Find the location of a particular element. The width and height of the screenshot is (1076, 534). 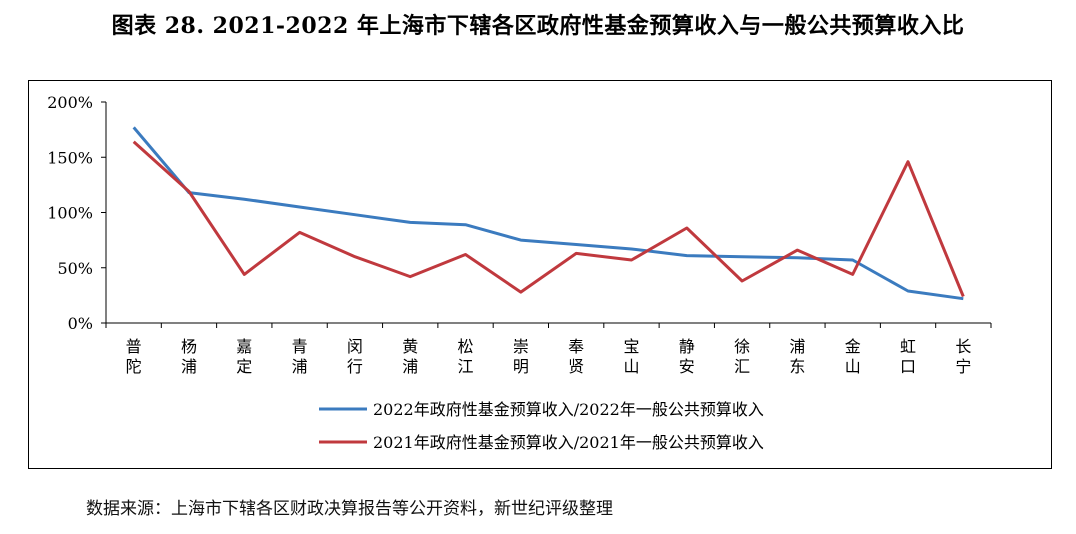

x-tick-label: 贤 is located at coordinates (576, 366).